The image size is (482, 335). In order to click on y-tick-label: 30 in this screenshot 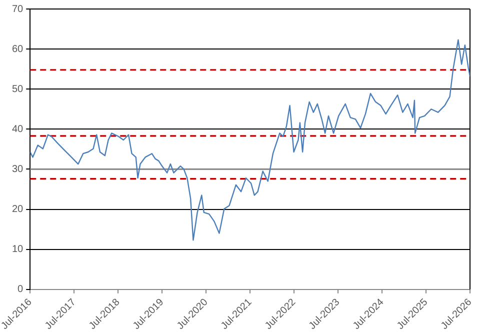, I will do `click(18, 169)`.